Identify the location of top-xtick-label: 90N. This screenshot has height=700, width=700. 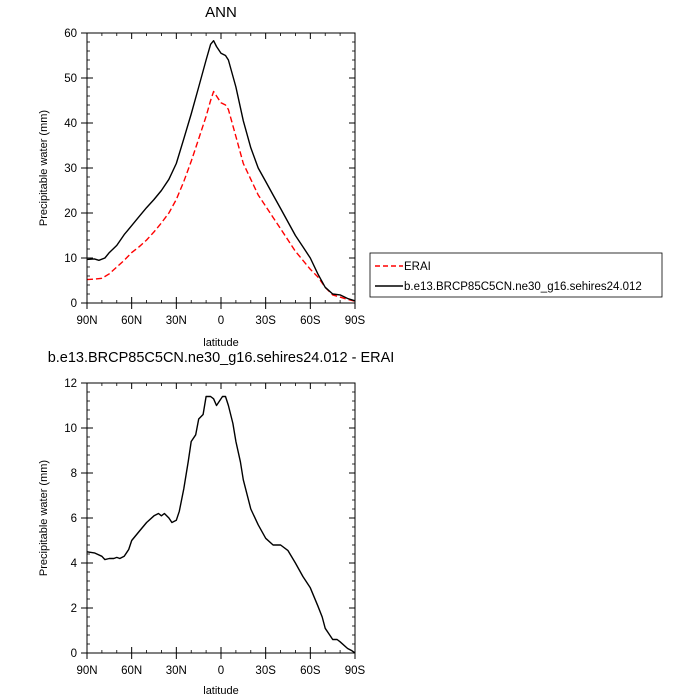
(86, 321).